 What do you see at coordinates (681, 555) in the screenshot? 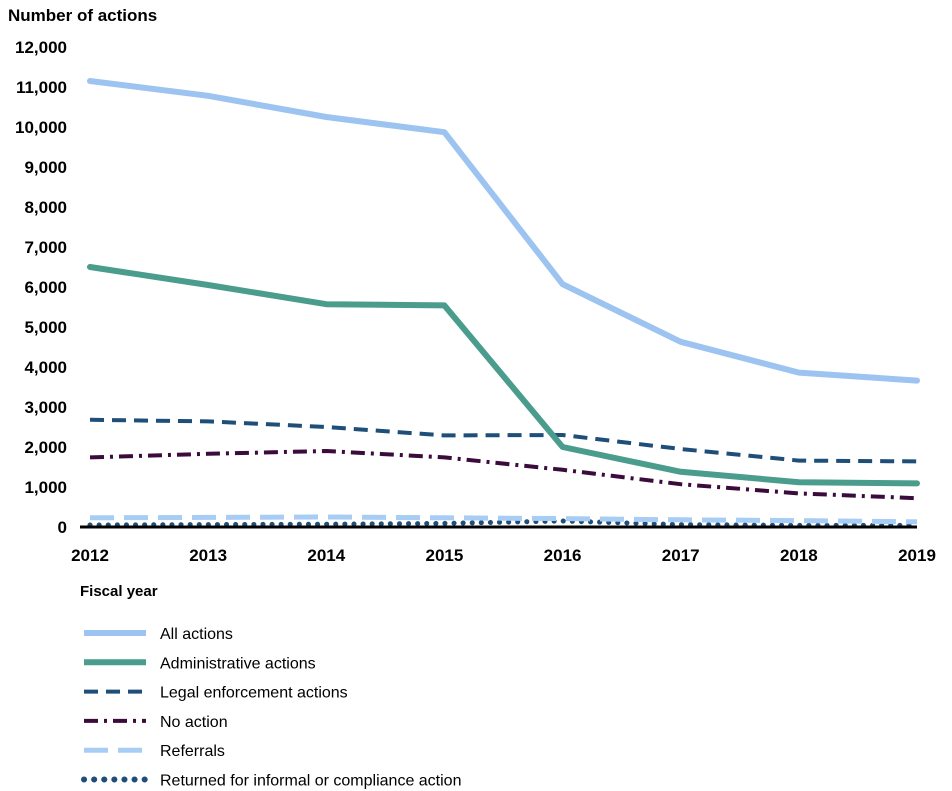
I see `x-tick-label: 2017` at bounding box center [681, 555].